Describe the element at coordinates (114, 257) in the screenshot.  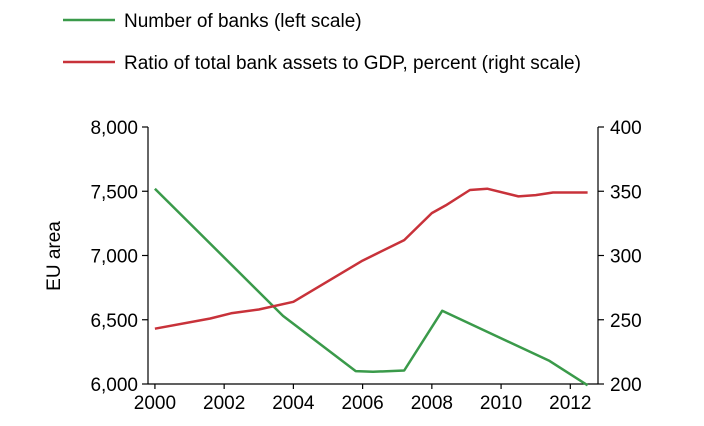
I see `left-tick-label: 7,000` at that location.